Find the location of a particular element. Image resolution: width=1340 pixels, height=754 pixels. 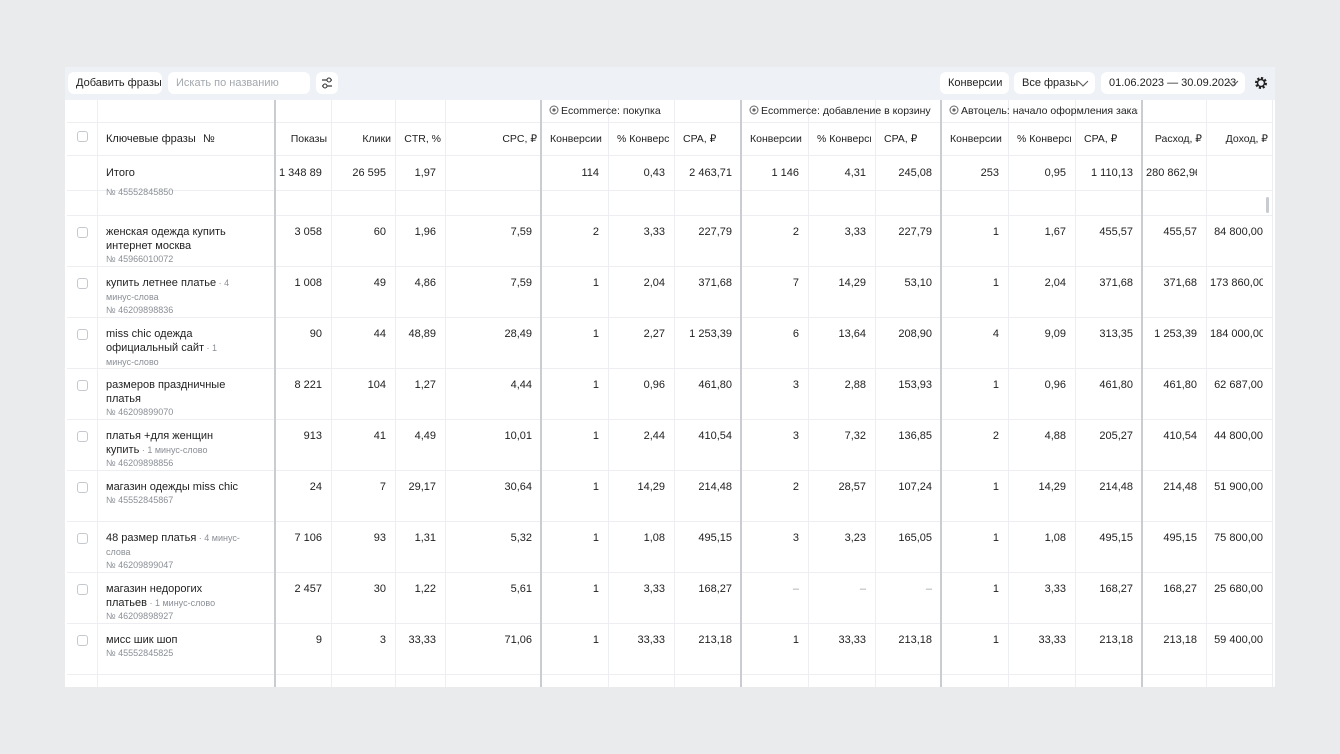

data-cell: 60 is located at coordinates (379, 232).